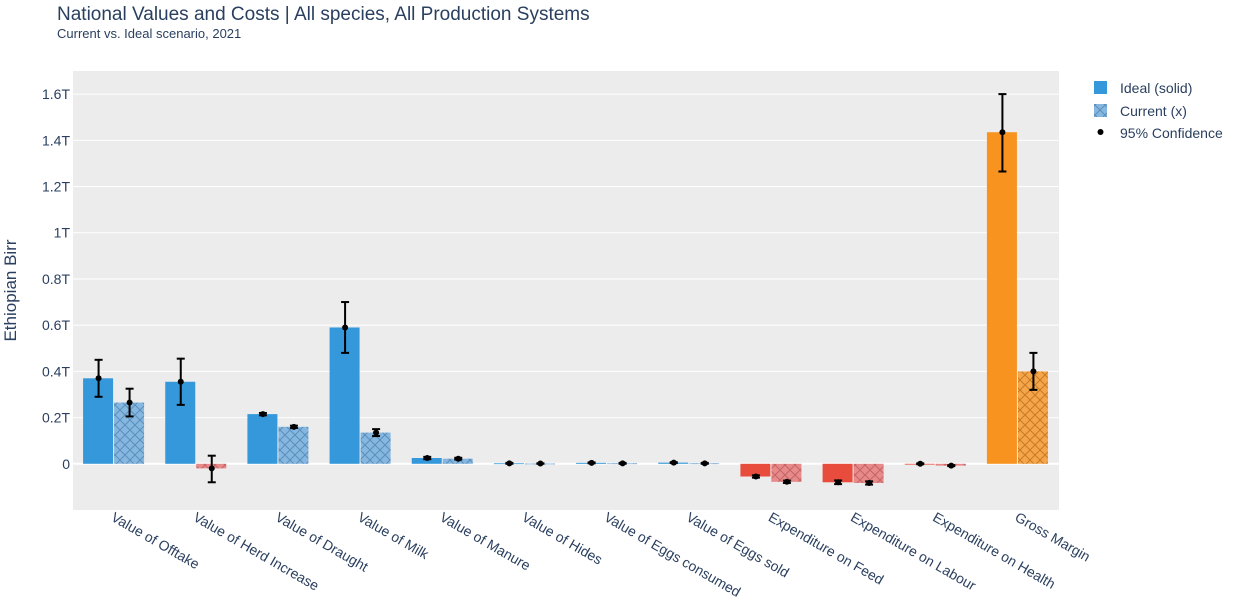 This screenshot has height=612, width=1234. What do you see at coordinates (56, 140) in the screenshot?
I see `y-tick-label: 1.4T` at bounding box center [56, 140].